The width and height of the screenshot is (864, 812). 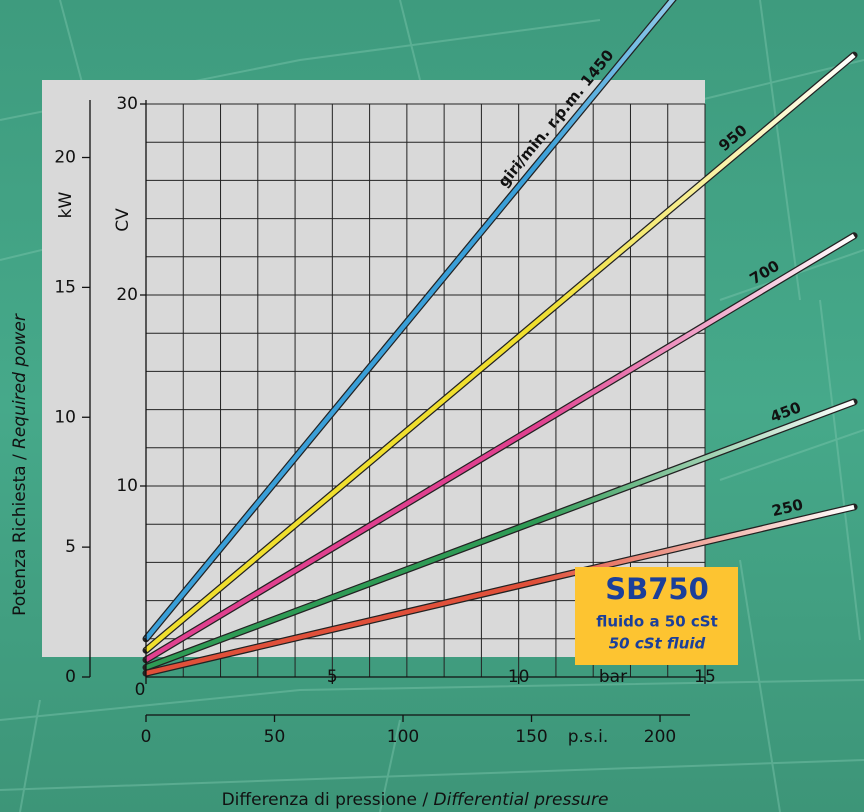 What do you see at coordinates (70, 677) in the screenshot?
I see `y-tick-label: 0` at bounding box center [70, 677].